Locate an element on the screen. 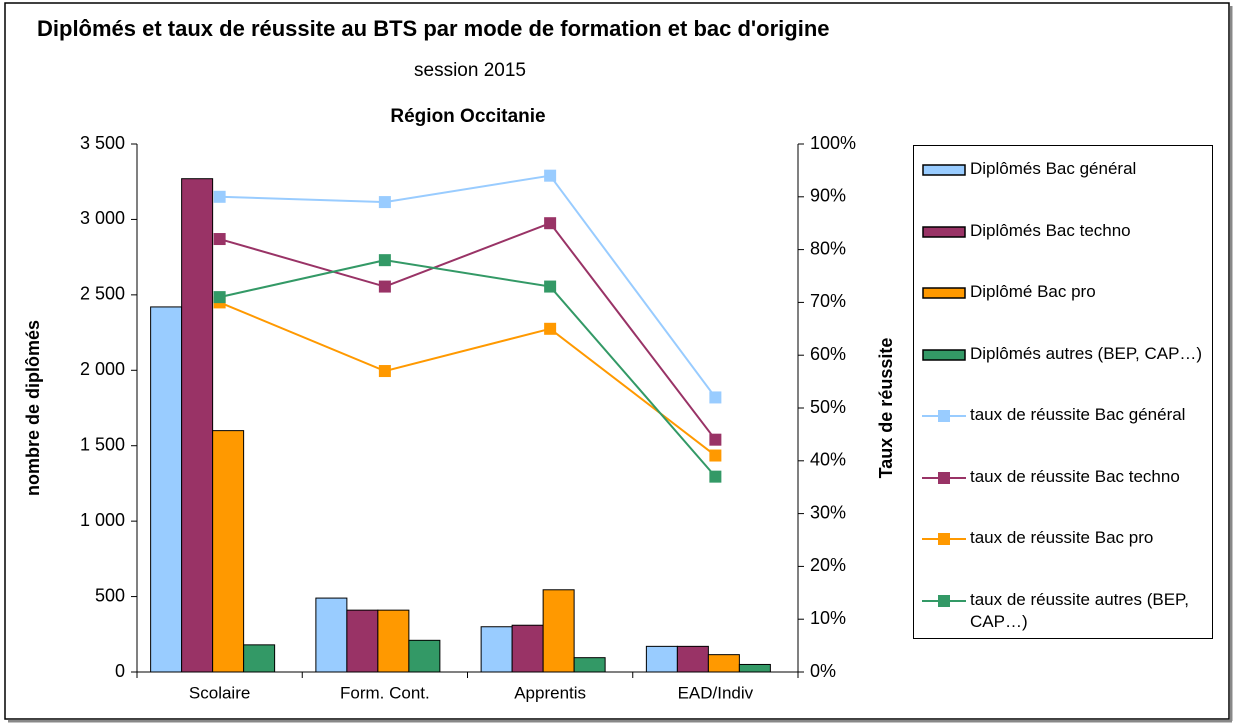 This screenshot has width=1236, height=724. legend-label: Diplômés autres (BEP, CAP…) is located at coordinates (1086, 353).